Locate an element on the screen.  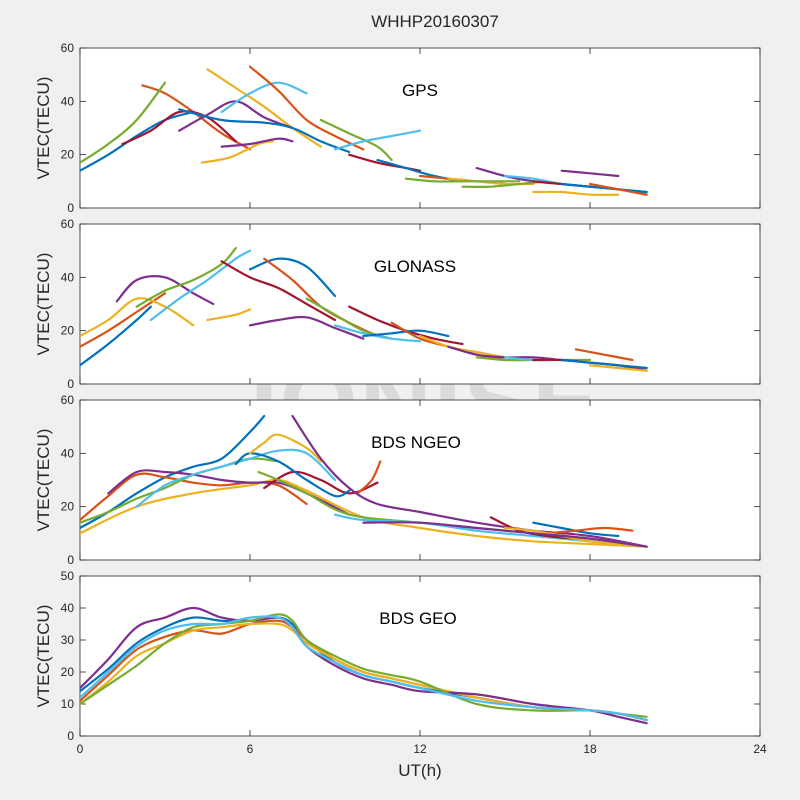
panel-label: GLONASS is located at coordinates (415, 266).